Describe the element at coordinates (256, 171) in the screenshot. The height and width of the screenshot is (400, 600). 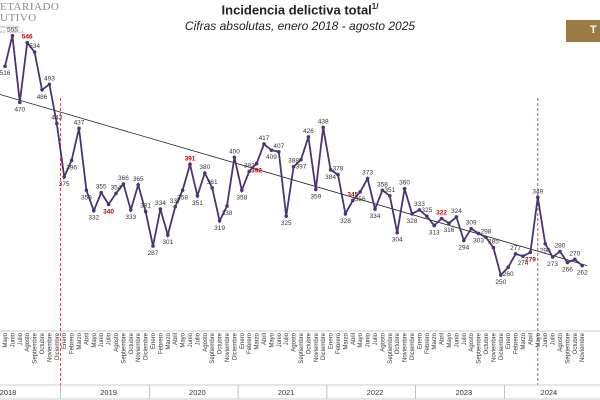
I see `data-label: 392` at that location.